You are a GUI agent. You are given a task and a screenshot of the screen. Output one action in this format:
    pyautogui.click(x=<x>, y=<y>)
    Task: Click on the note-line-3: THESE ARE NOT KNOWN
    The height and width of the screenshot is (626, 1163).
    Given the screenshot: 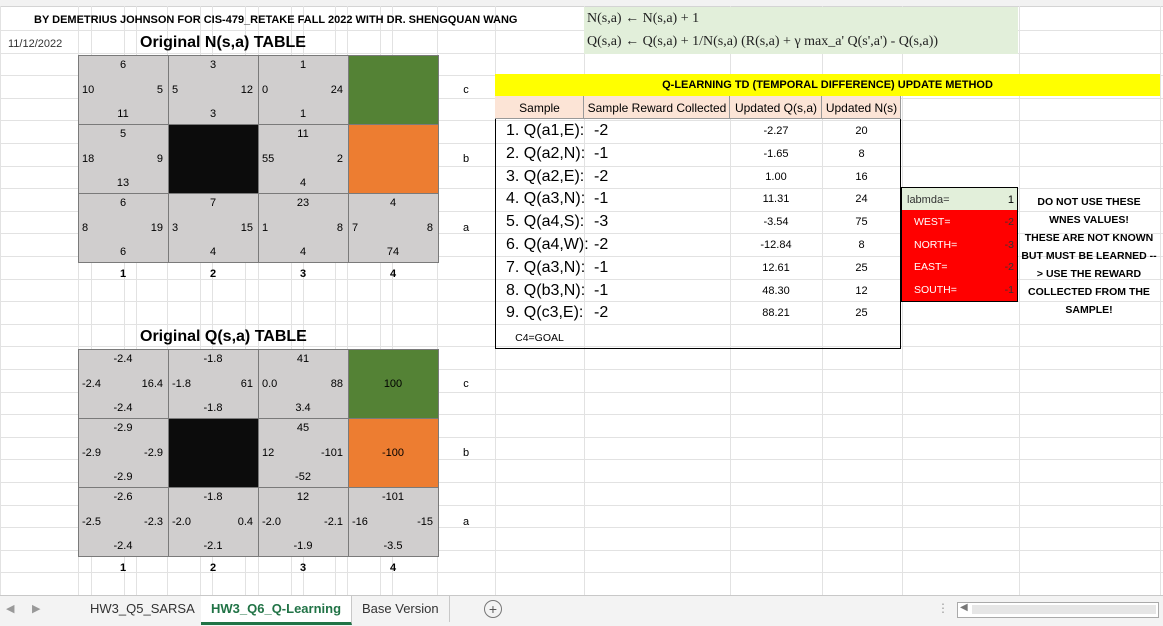 What is the action you would take?
    pyautogui.click(x=1089, y=238)
    